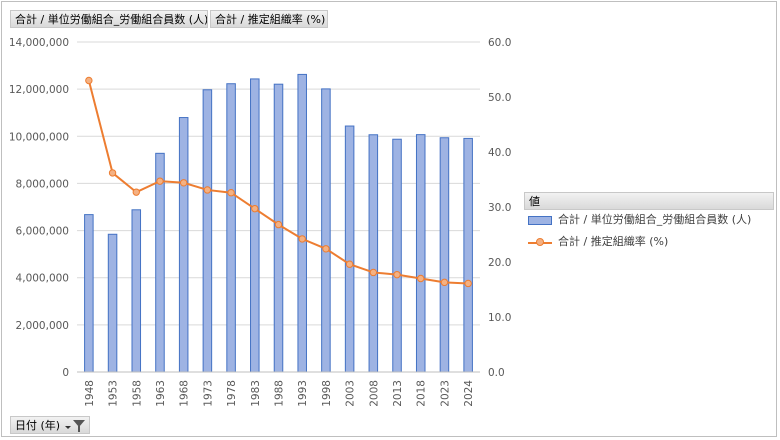  Describe the element at coordinates (499, 153) in the screenshot. I see `y-right-tick-label: 40.0` at that location.